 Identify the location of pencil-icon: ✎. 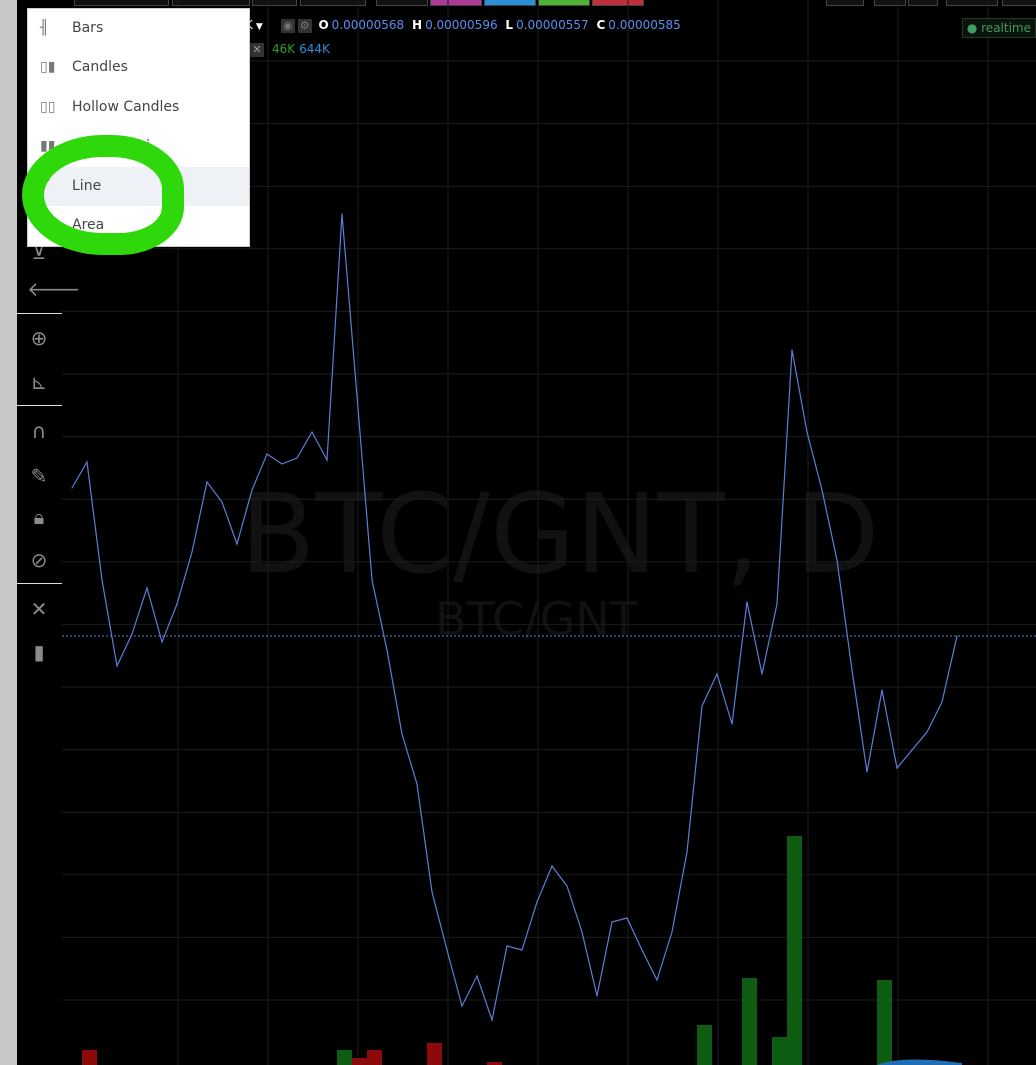
(39, 476).